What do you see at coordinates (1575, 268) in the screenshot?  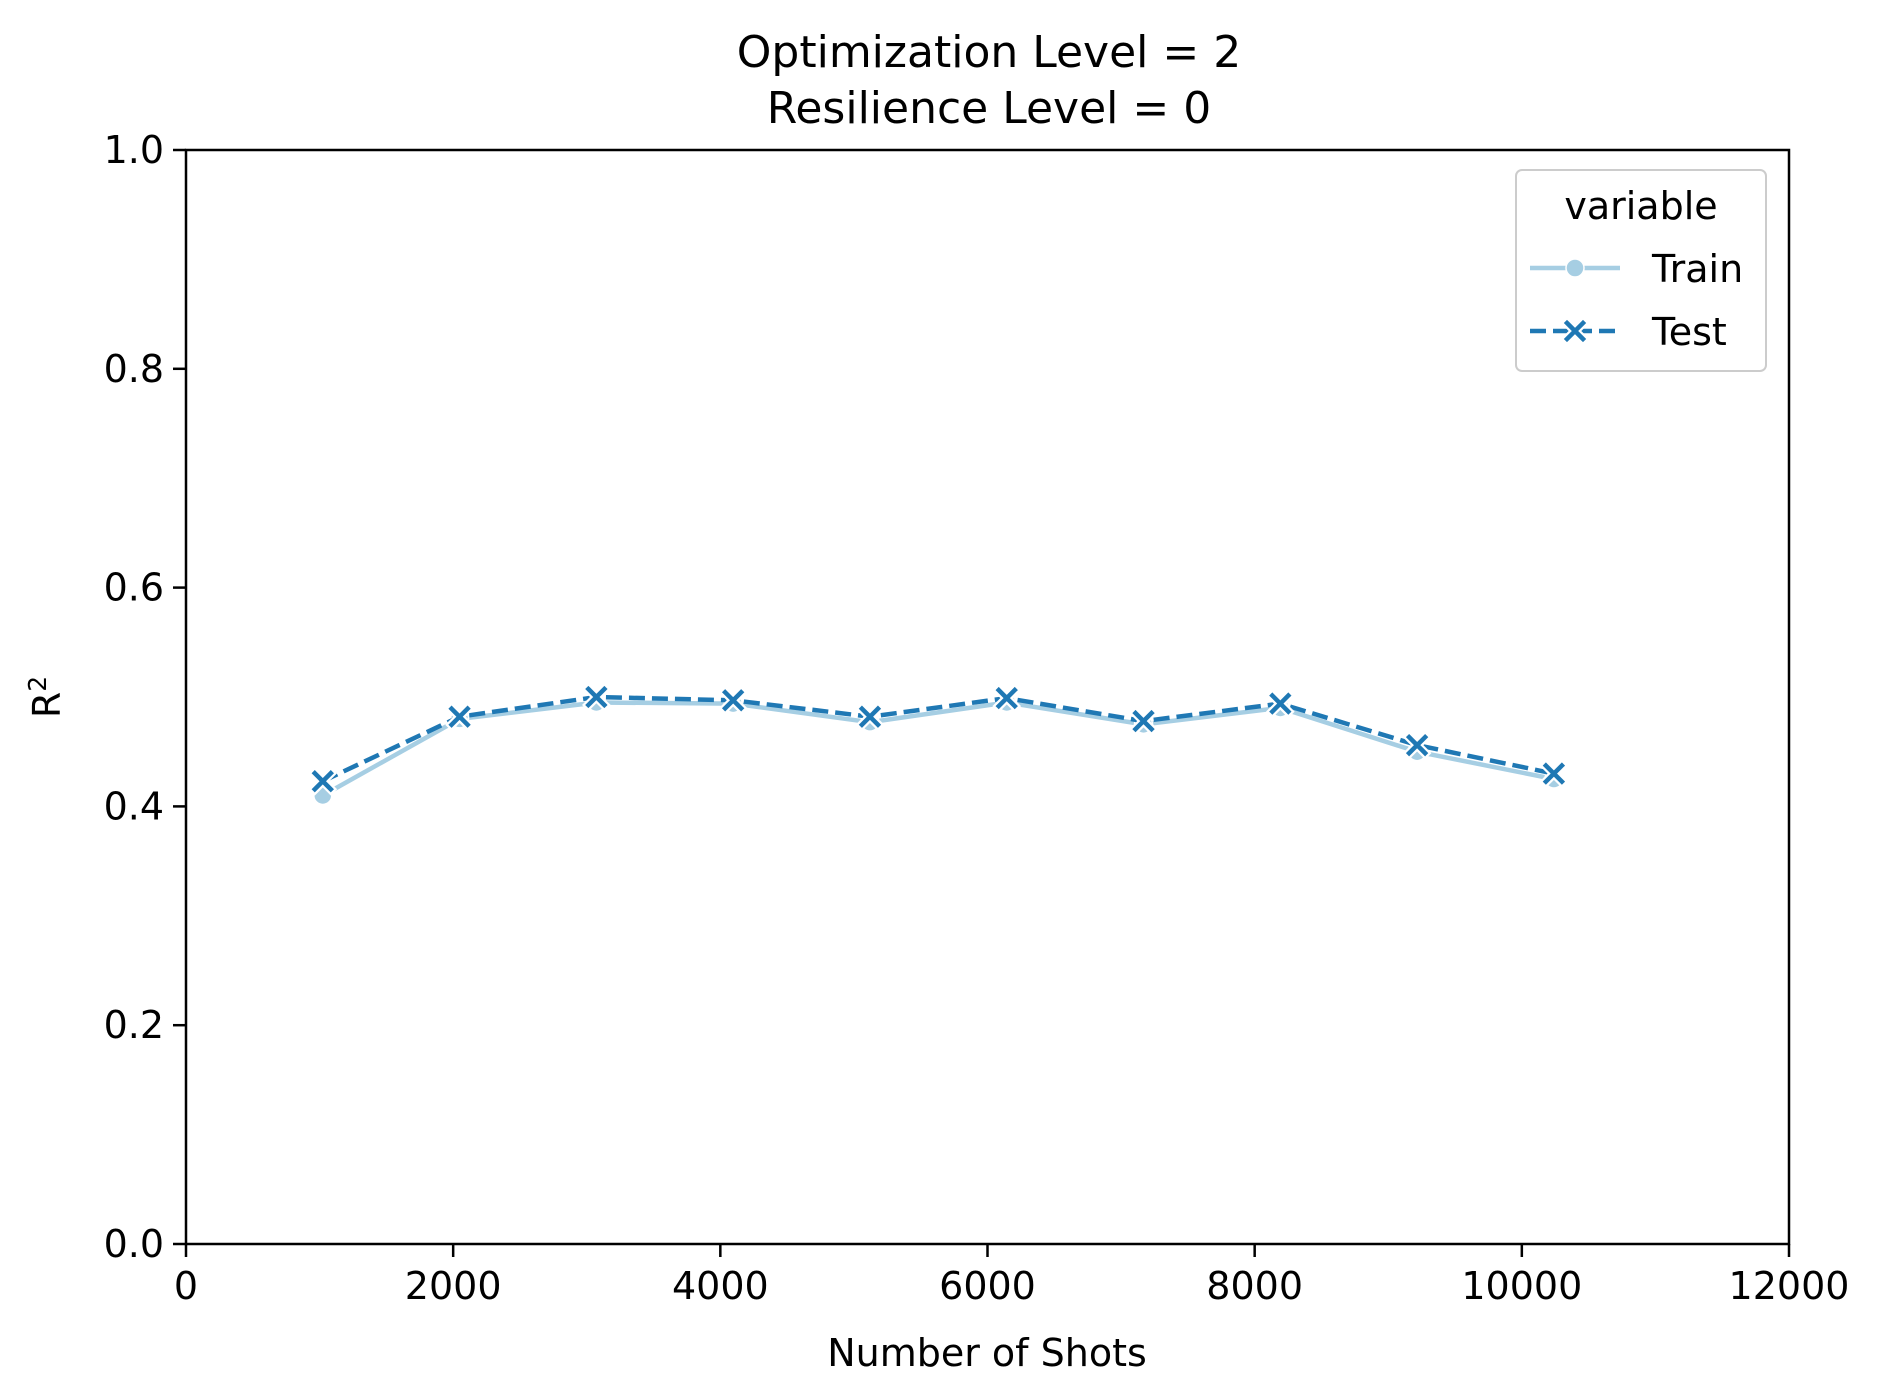 I see `legend-train-marker` at bounding box center [1575, 268].